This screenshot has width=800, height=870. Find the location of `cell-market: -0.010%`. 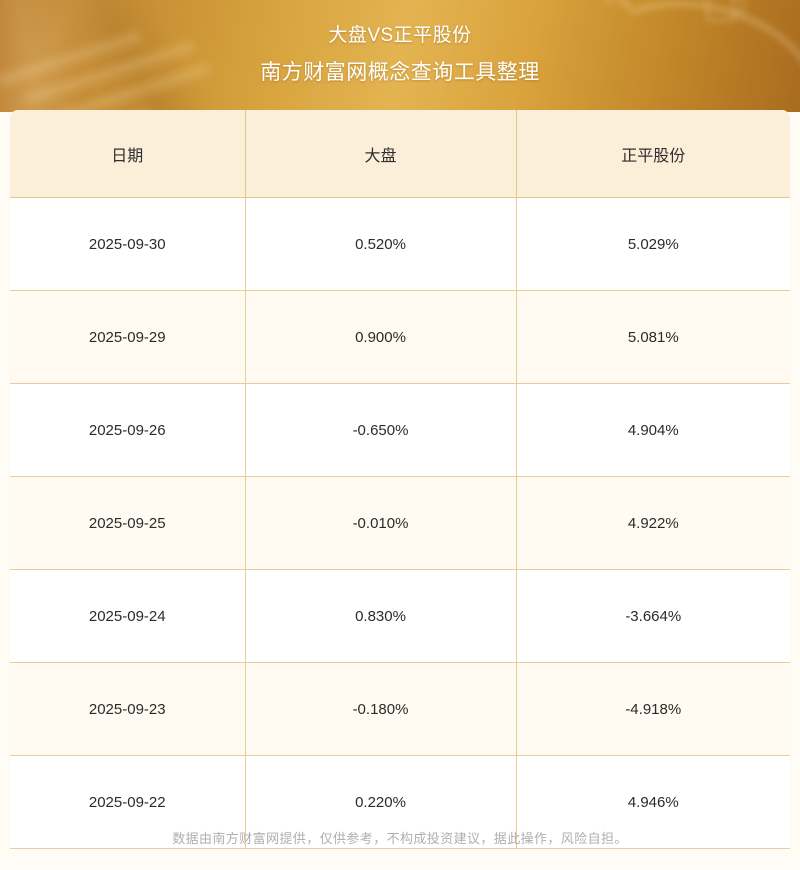

cell-market: -0.010% is located at coordinates (381, 523).